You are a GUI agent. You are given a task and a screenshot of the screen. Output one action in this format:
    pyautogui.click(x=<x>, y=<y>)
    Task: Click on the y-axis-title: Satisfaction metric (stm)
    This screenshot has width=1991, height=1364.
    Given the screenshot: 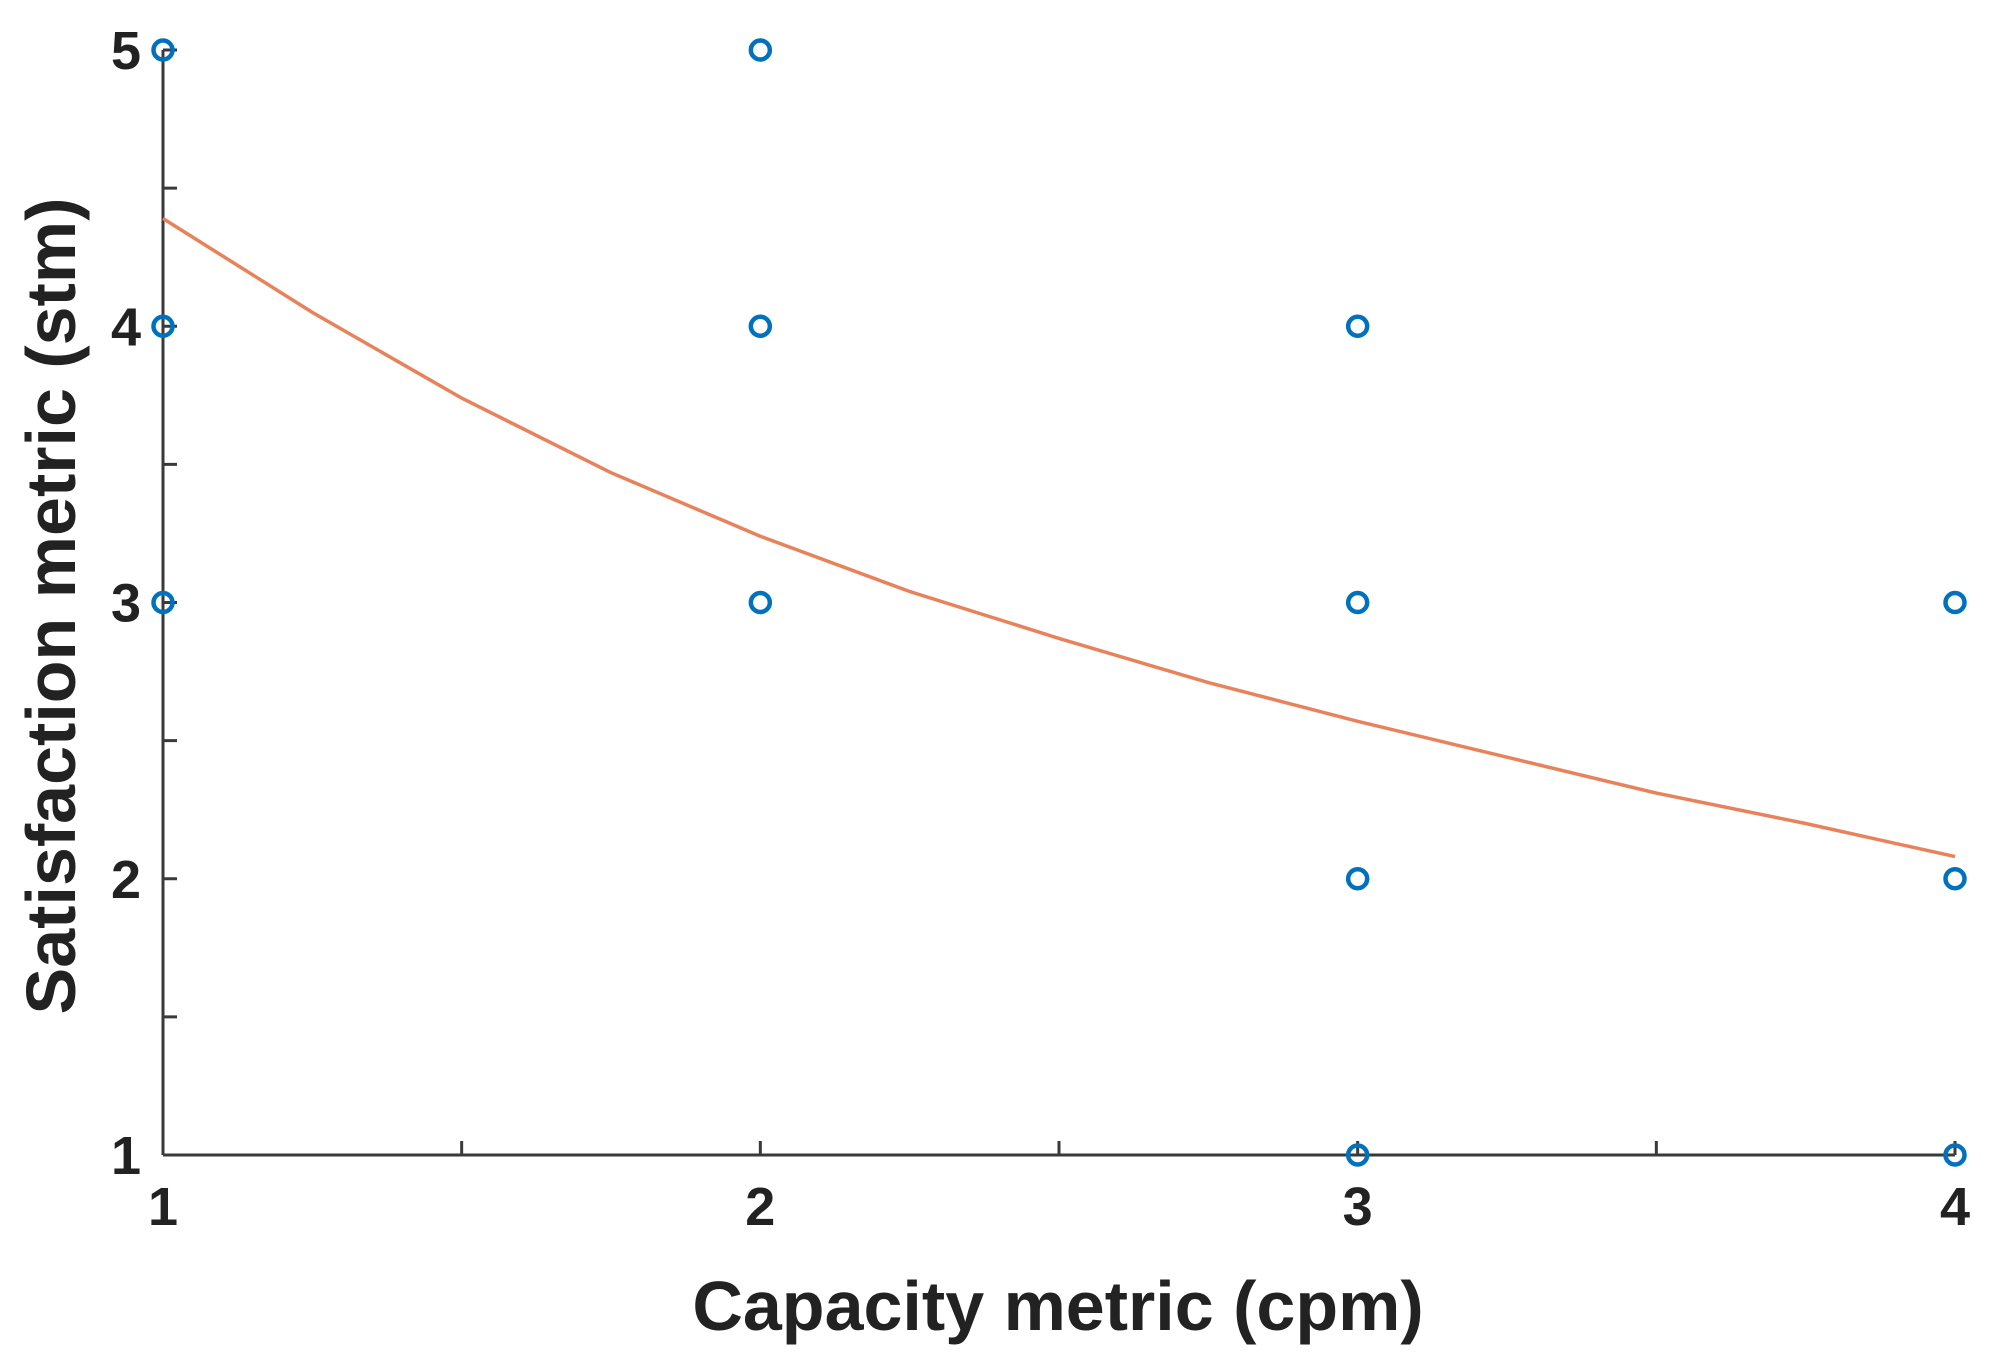 What is the action you would take?
    pyautogui.click(x=51, y=606)
    